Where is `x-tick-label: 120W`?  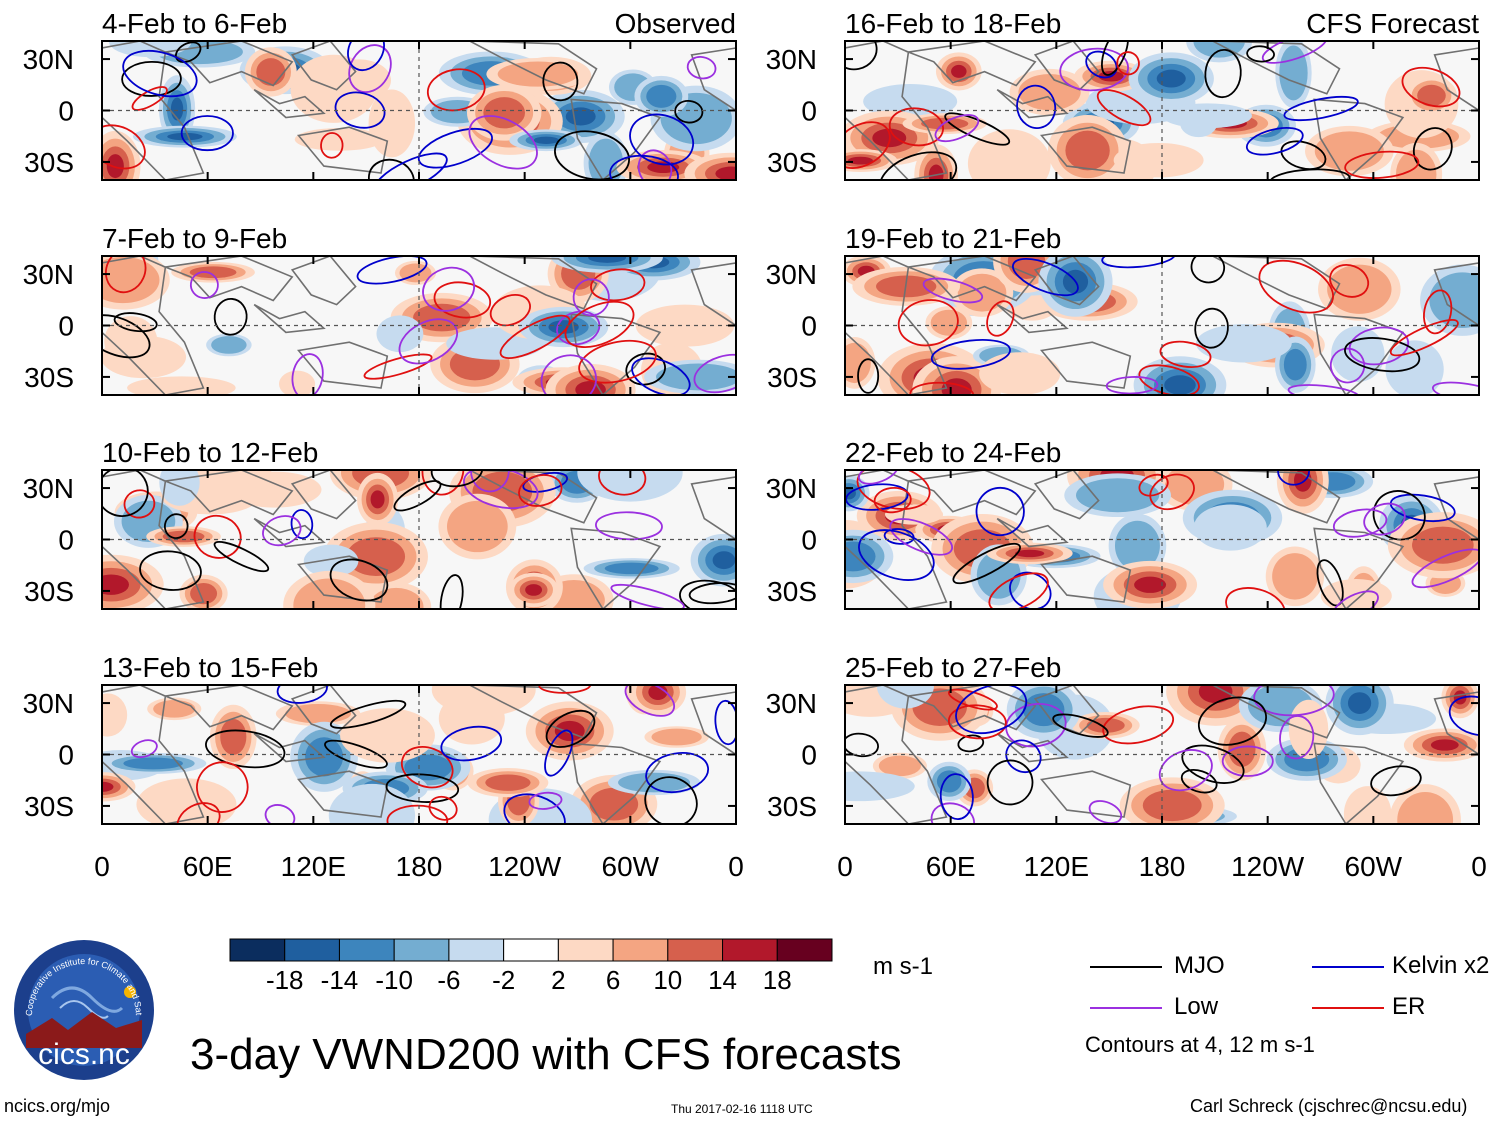 x-tick-label: 120W is located at coordinates (1268, 866).